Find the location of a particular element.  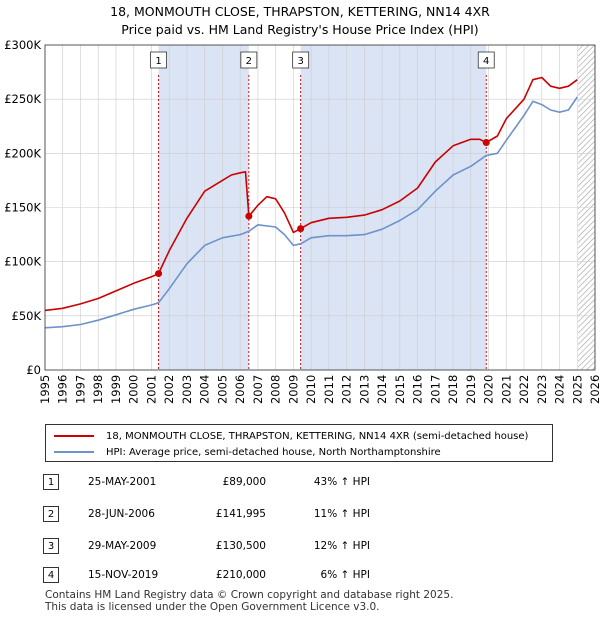

sale-label-box: 2 is located at coordinates (249, 60).